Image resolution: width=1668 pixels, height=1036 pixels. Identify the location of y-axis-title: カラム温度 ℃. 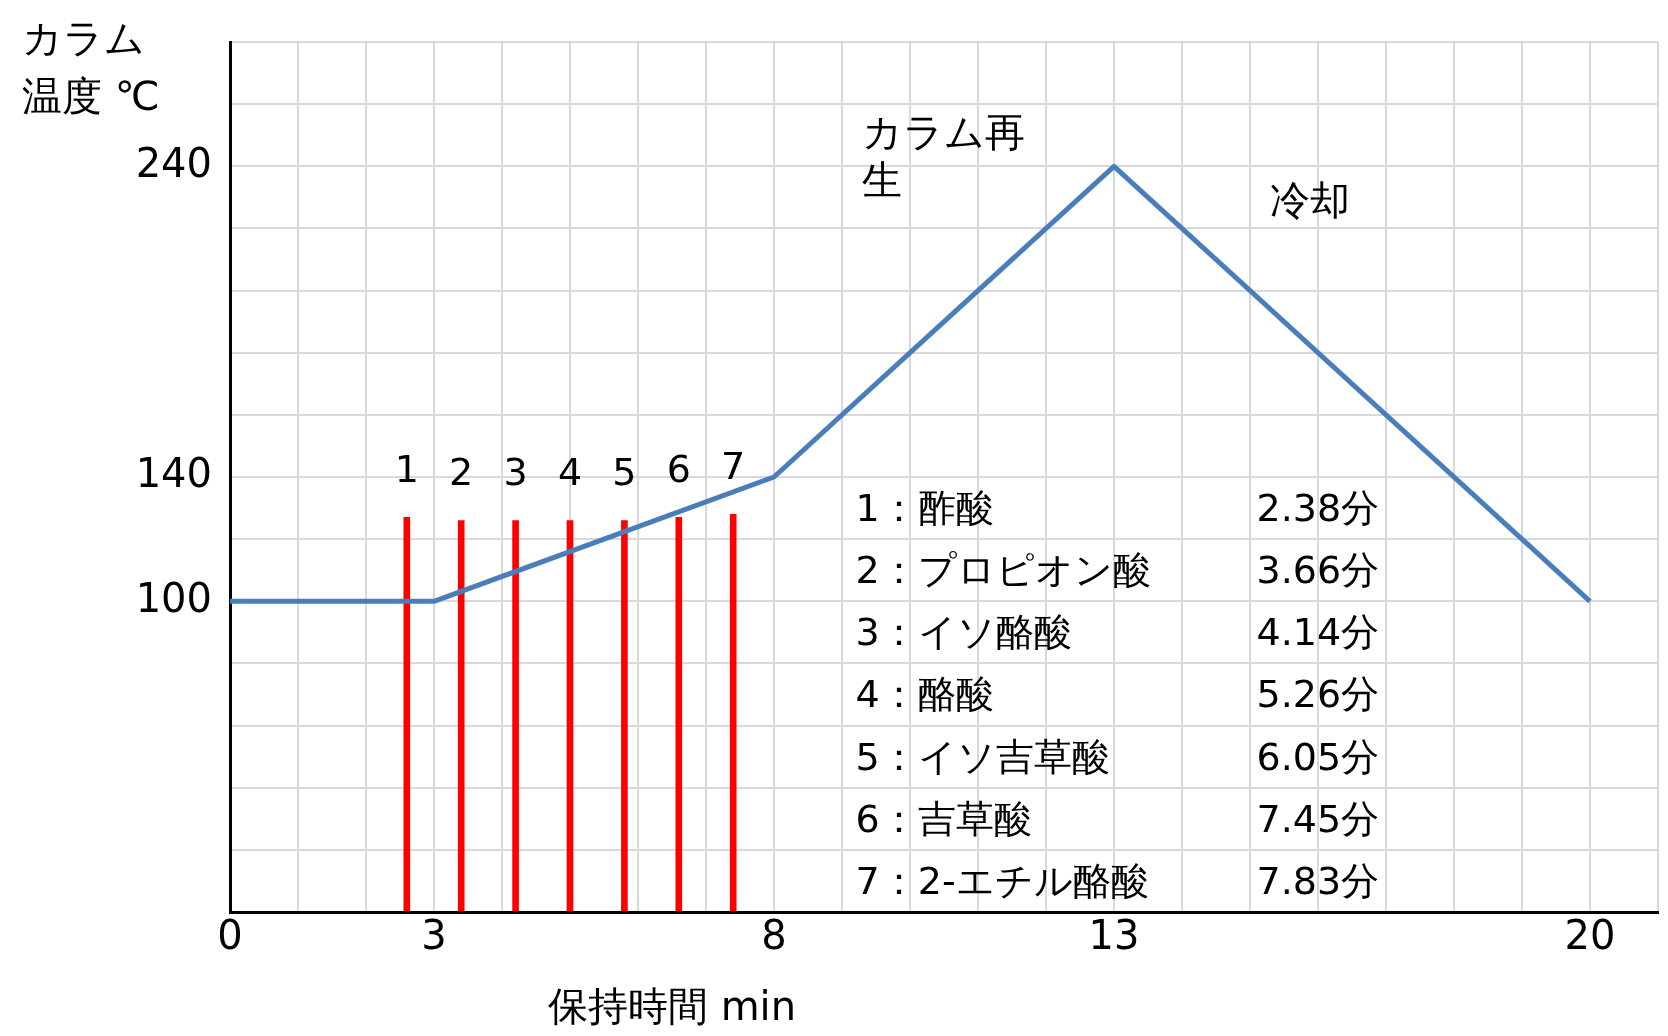
(91, 67).